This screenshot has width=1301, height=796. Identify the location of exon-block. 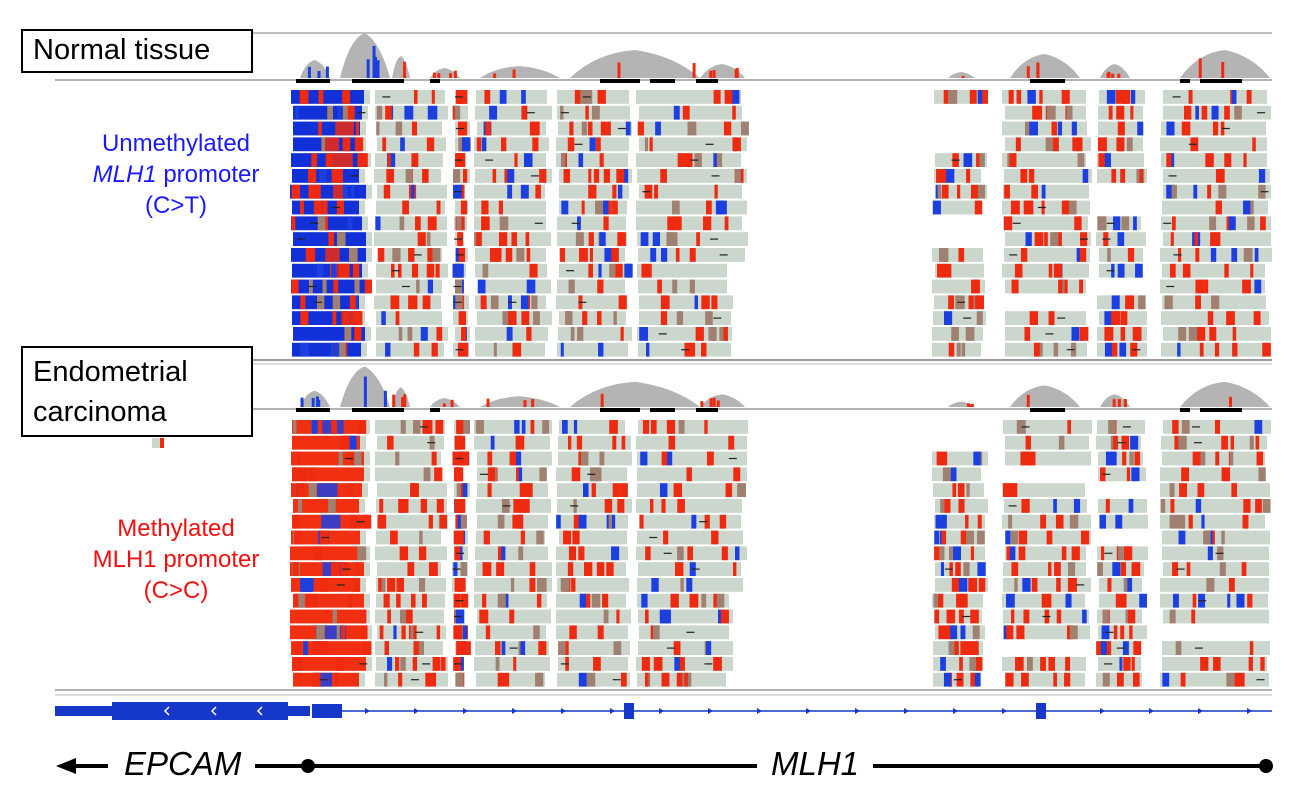
(200, 711).